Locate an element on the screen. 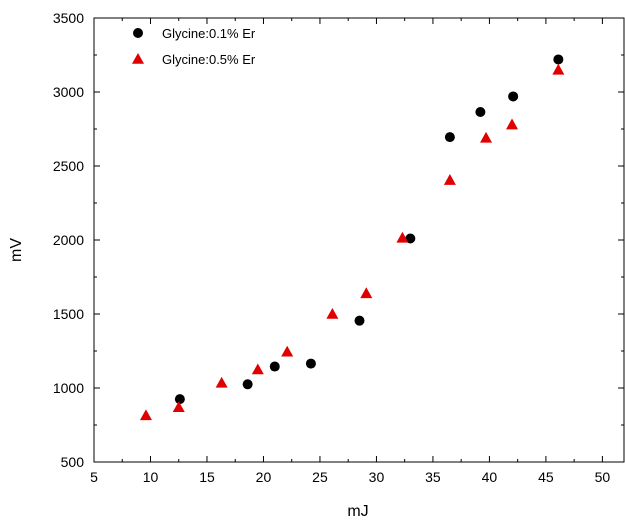 Image resolution: width=625 pixels, height=524 pixels. x-tick-label: 20 is located at coordinates (264, 477).